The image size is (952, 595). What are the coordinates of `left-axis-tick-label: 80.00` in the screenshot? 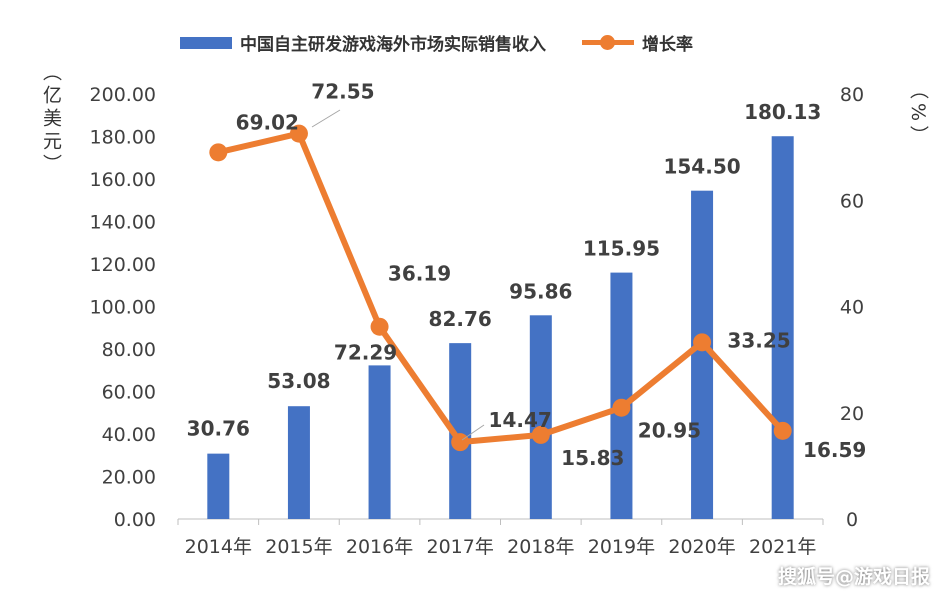 It's located at (129, 350).